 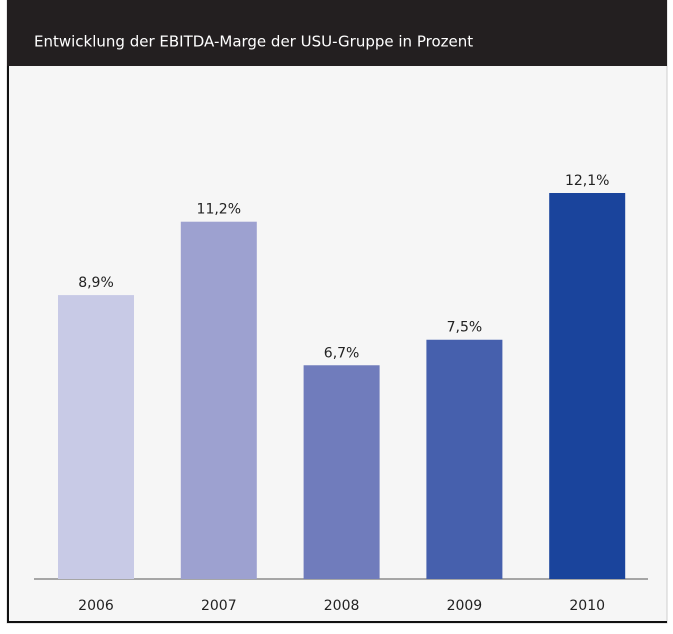 What do you see at coordinates (587, 181) in the screenshot?
I see `data-label: 12,1%` at bounding box center [587, 181].